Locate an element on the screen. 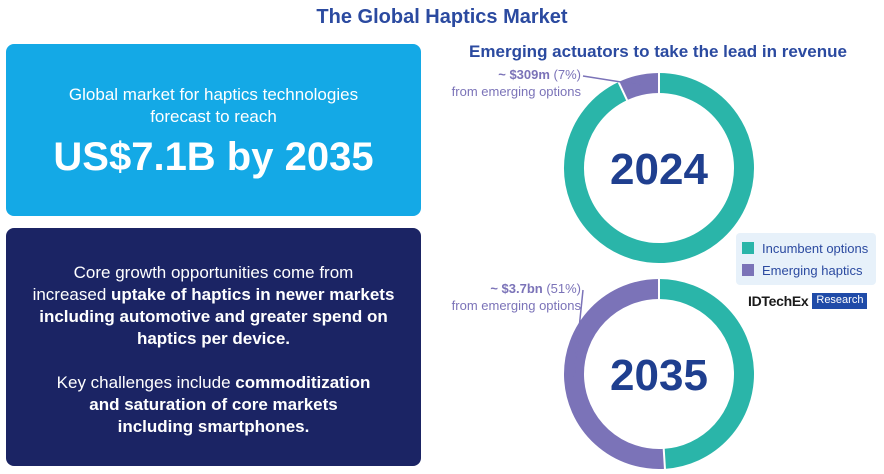  donut-2024-slice-emerging is located at coordinates (639, 87).